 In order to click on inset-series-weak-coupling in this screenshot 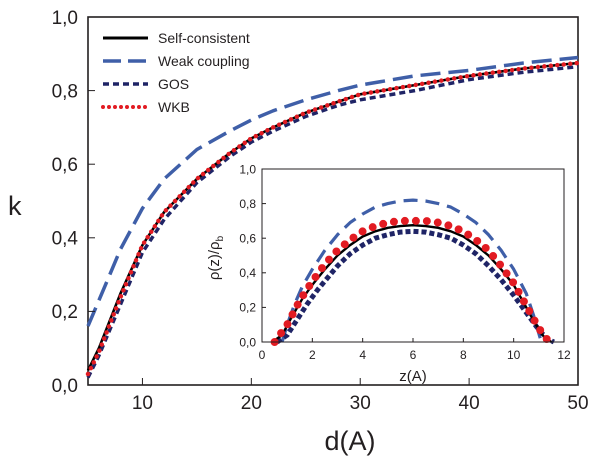, I will do `click(411, 270)`.